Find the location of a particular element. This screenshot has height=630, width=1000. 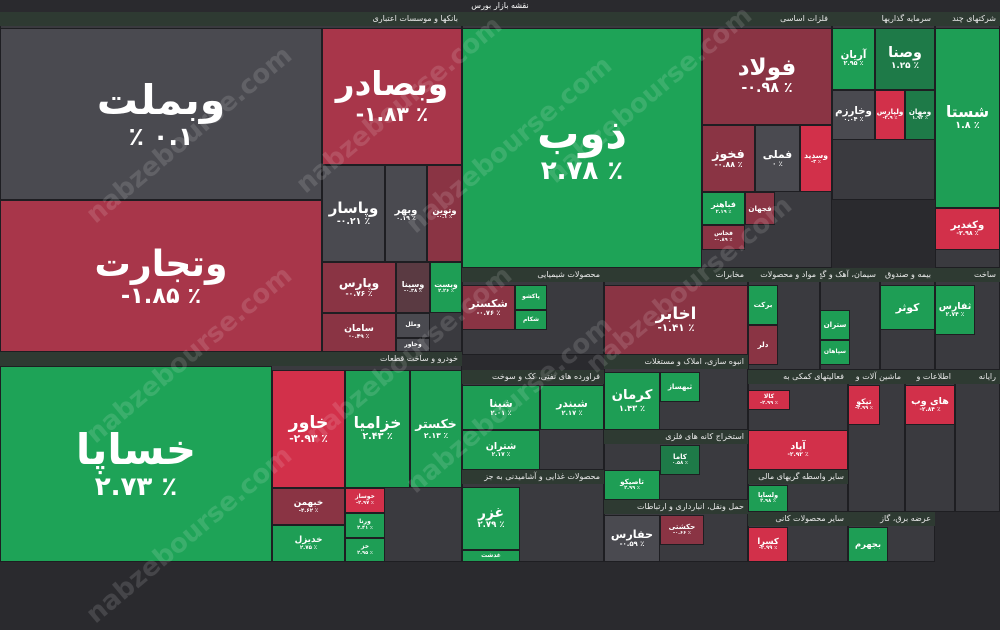

stock-name: فخاس is located at coordinates (723, 234).